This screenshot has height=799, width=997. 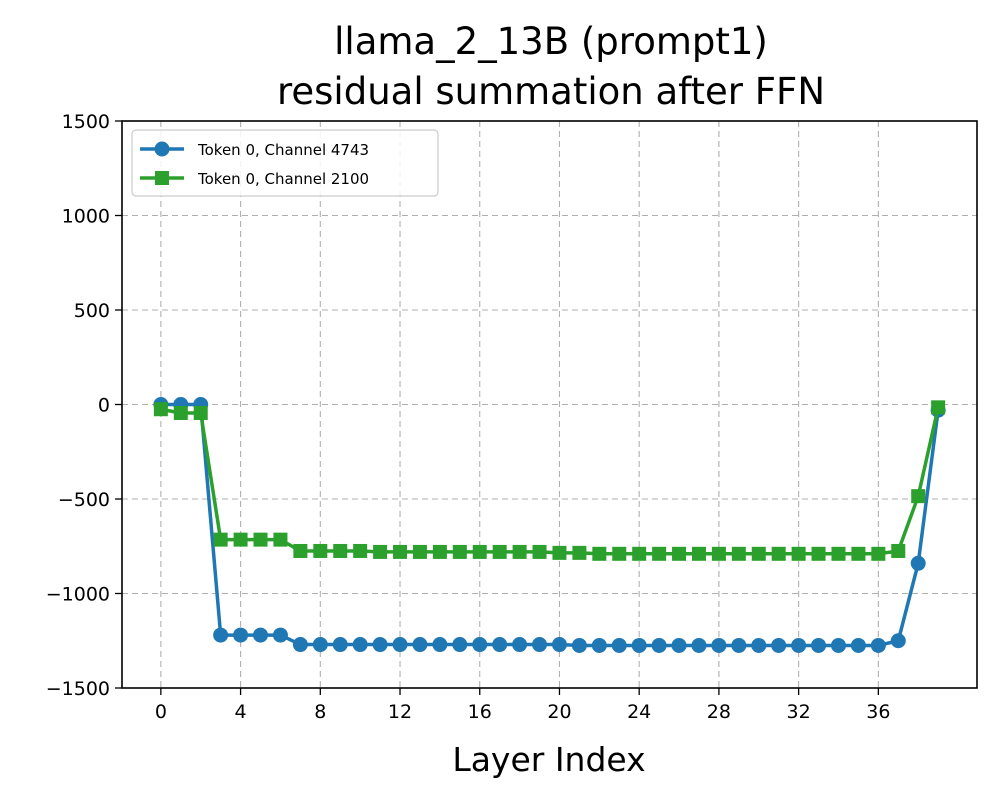 I want to click on legend-box, so click(x=285, y=163).